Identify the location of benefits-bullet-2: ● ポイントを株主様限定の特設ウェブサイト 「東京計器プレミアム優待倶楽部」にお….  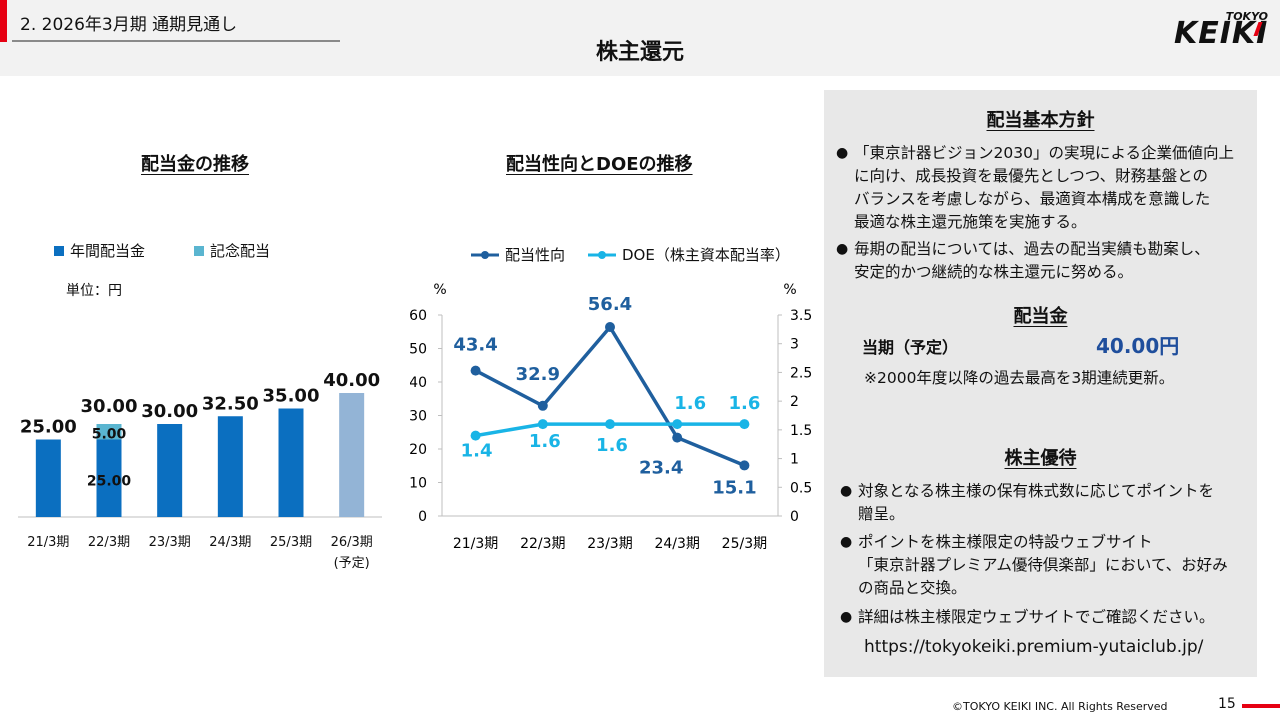
(1034, 565).